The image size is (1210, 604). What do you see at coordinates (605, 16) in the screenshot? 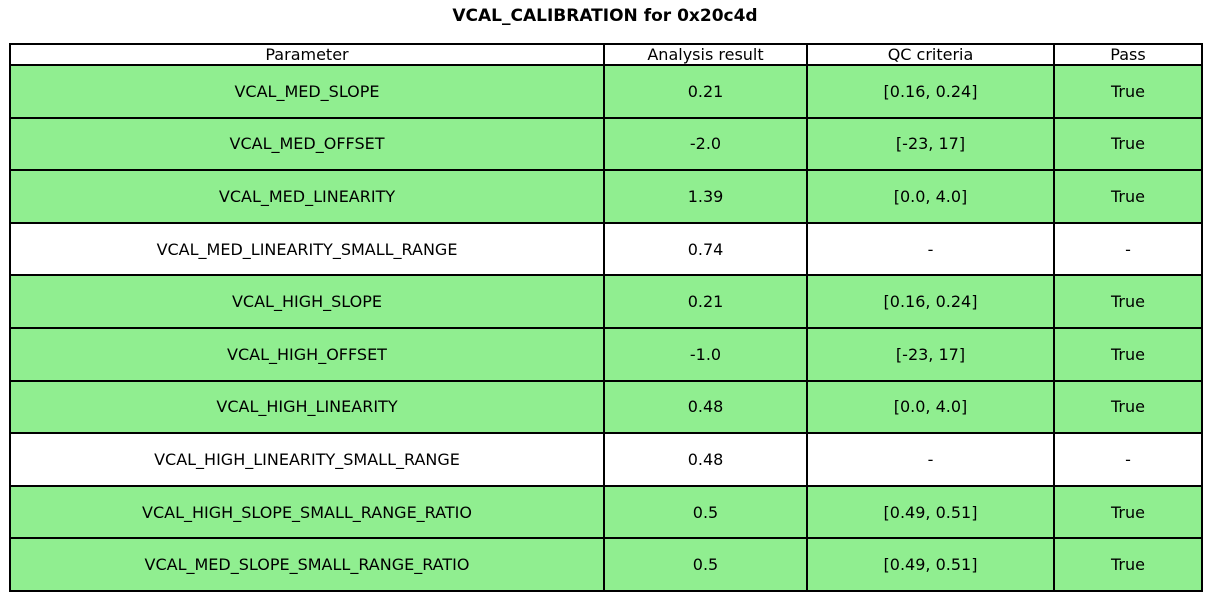
I see `figure-title: VCAL_CALIBRATION for 0x20c4d` at bounding box center [605, 16].